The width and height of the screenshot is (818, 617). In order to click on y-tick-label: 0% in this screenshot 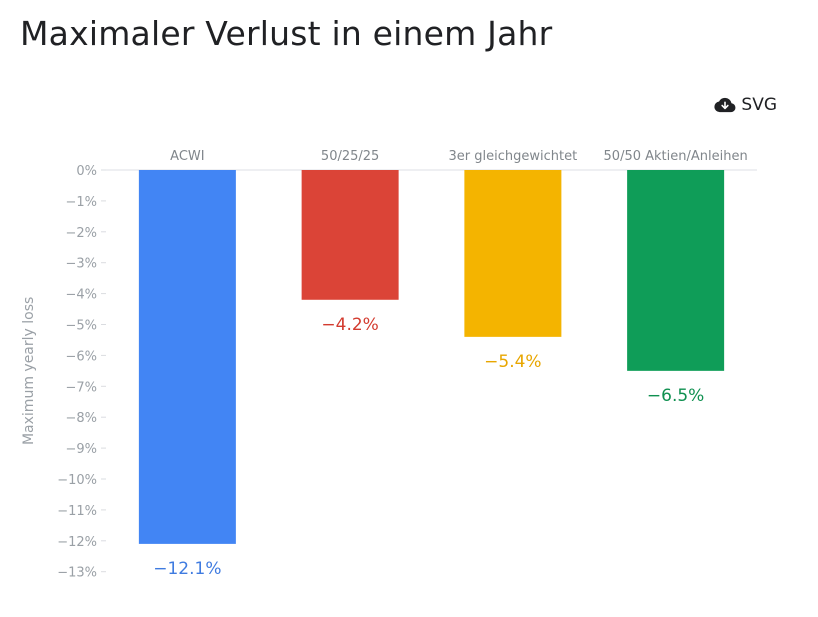, I will do `click(86, 171)`.